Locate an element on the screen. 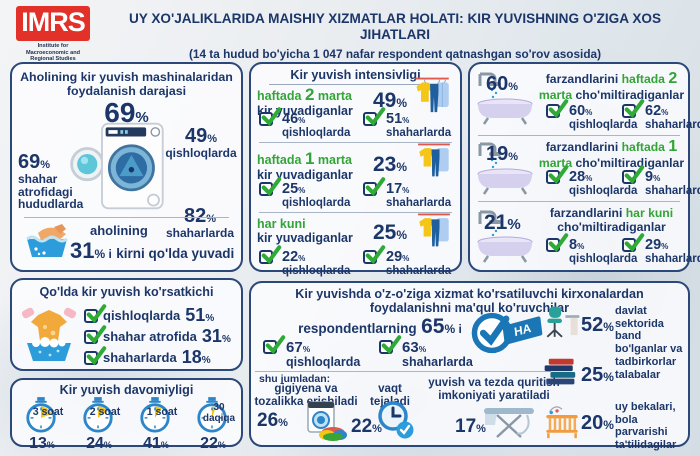 The height and width of the screenshot is (456, 700). note-pre: aholining is located at coordinates (119, 230).